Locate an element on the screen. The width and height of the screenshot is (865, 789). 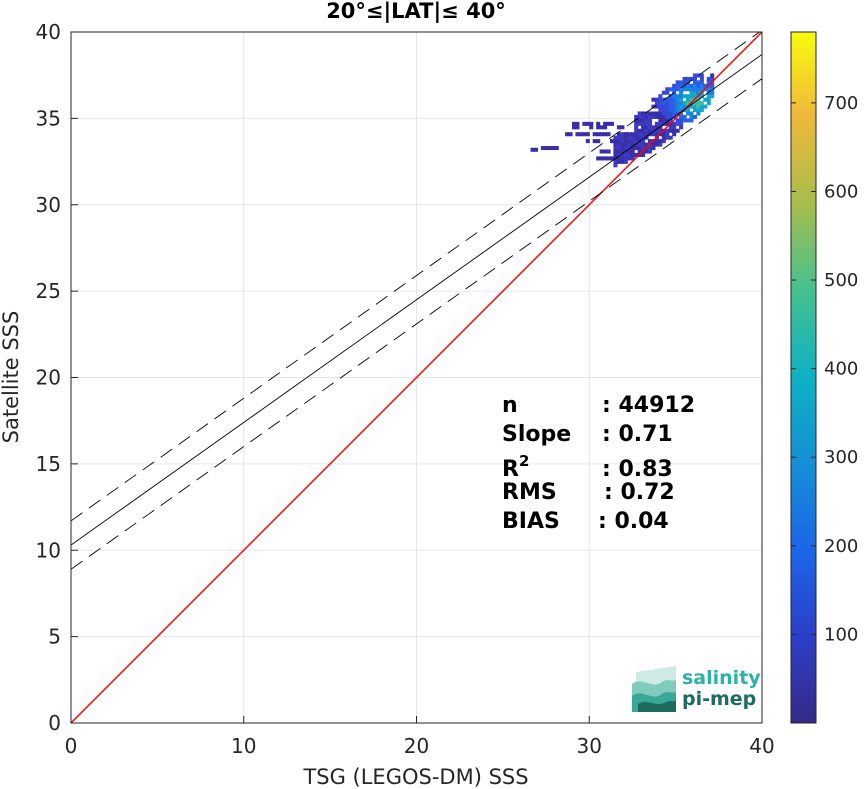
y-tick-label: 40 is located at coordinates (48, 32).